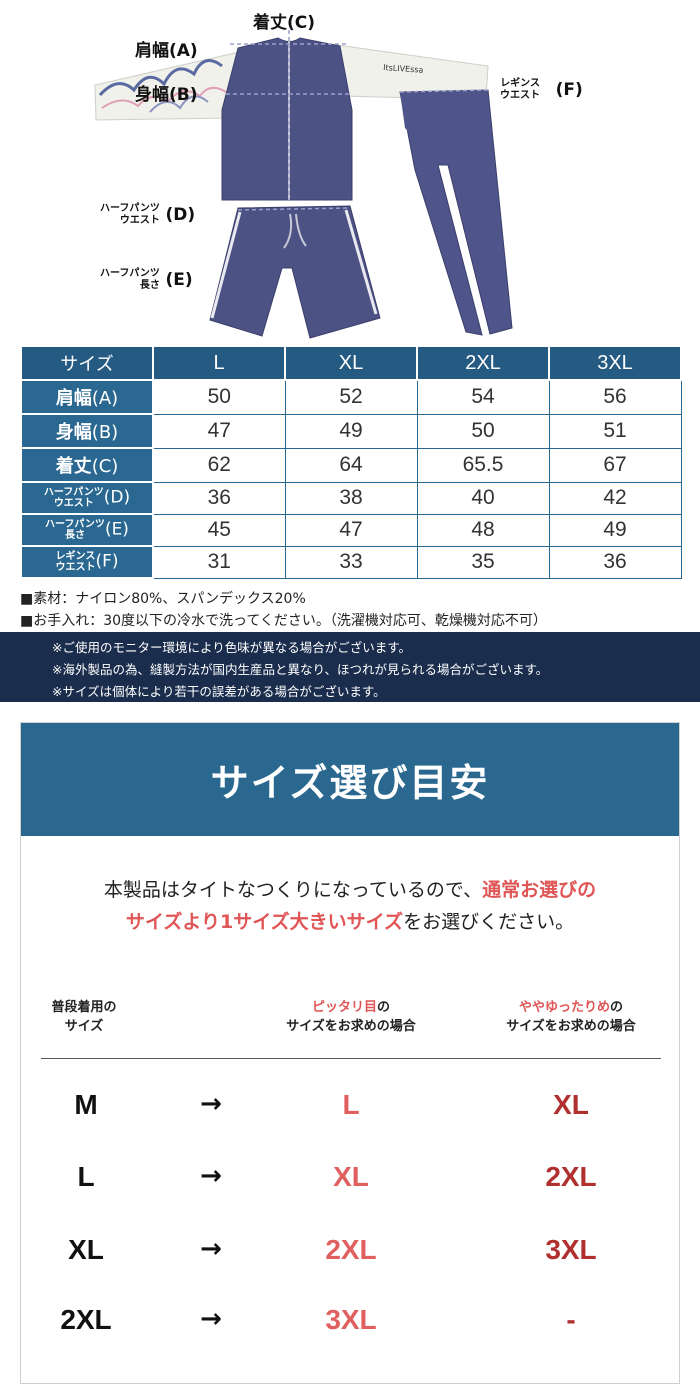 The height and width of the screenshot is (1400, 700). I want to click on fit-size: 3XL, so click(351, 1319).